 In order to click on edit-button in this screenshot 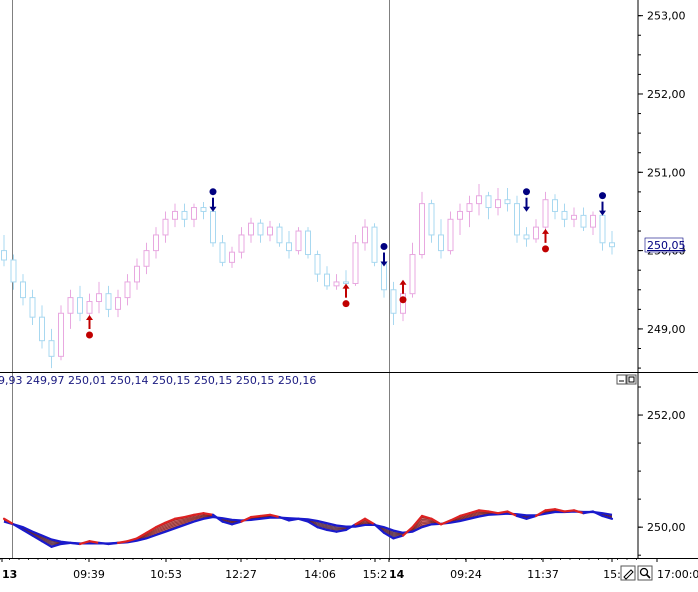, I will do `click(628, 573)`.